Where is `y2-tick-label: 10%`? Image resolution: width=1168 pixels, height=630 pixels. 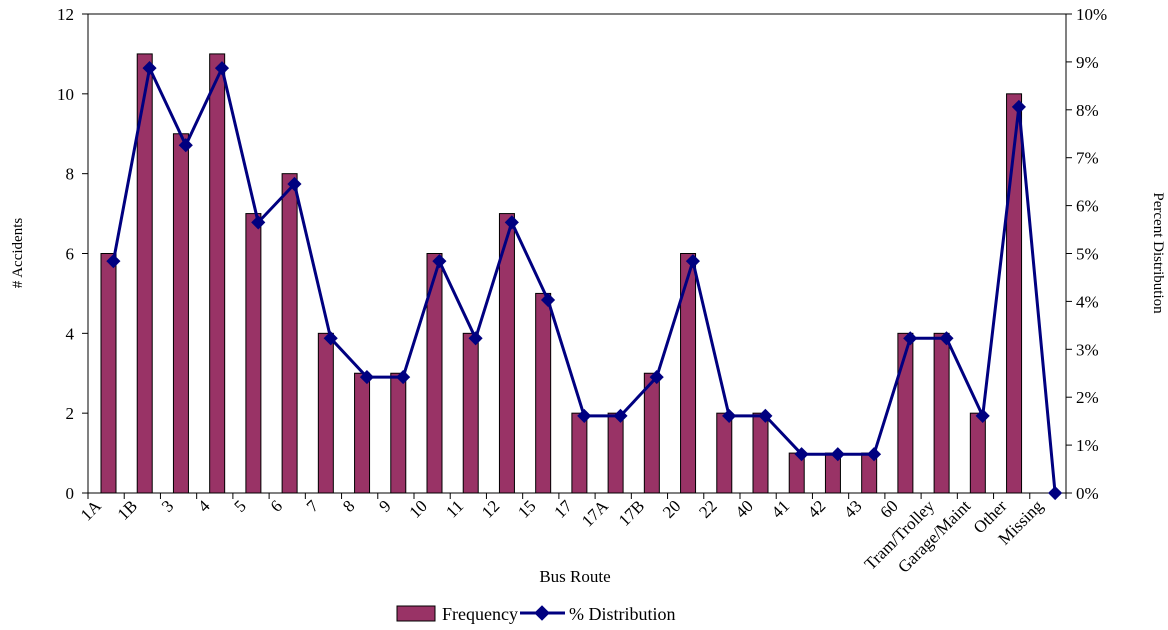
y2-tick-label: 10% is located at coordinates (1091, 14).